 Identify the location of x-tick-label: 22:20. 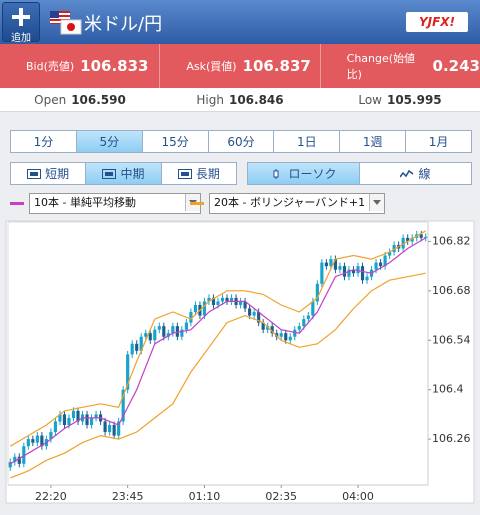
(51, 496).